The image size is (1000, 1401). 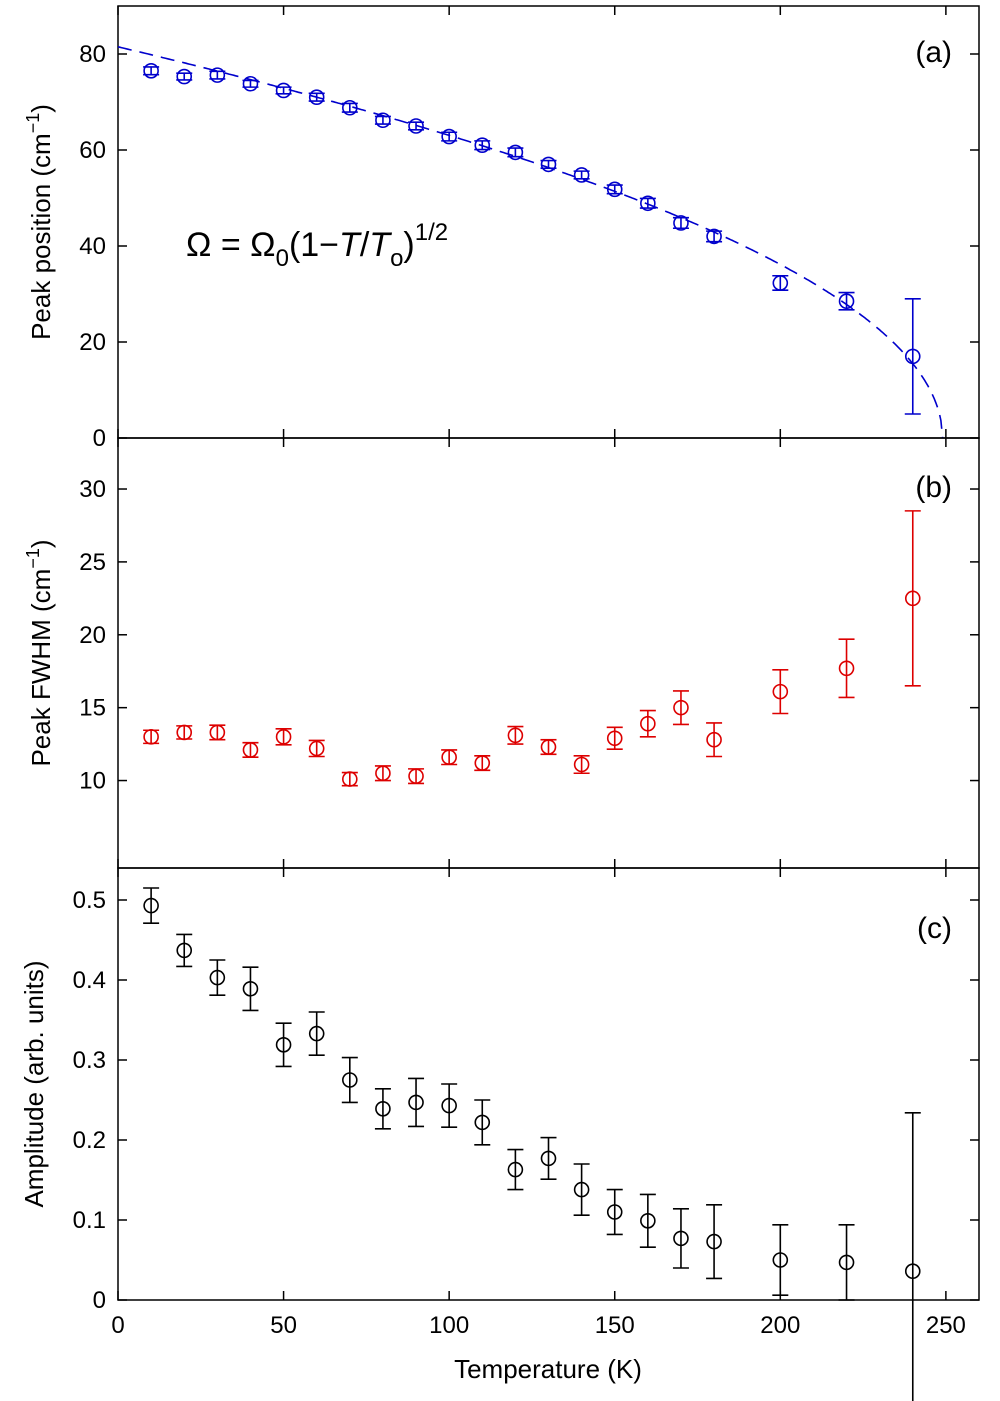 I want to click on panel-c-label: (c), so click(x=934, y=928).